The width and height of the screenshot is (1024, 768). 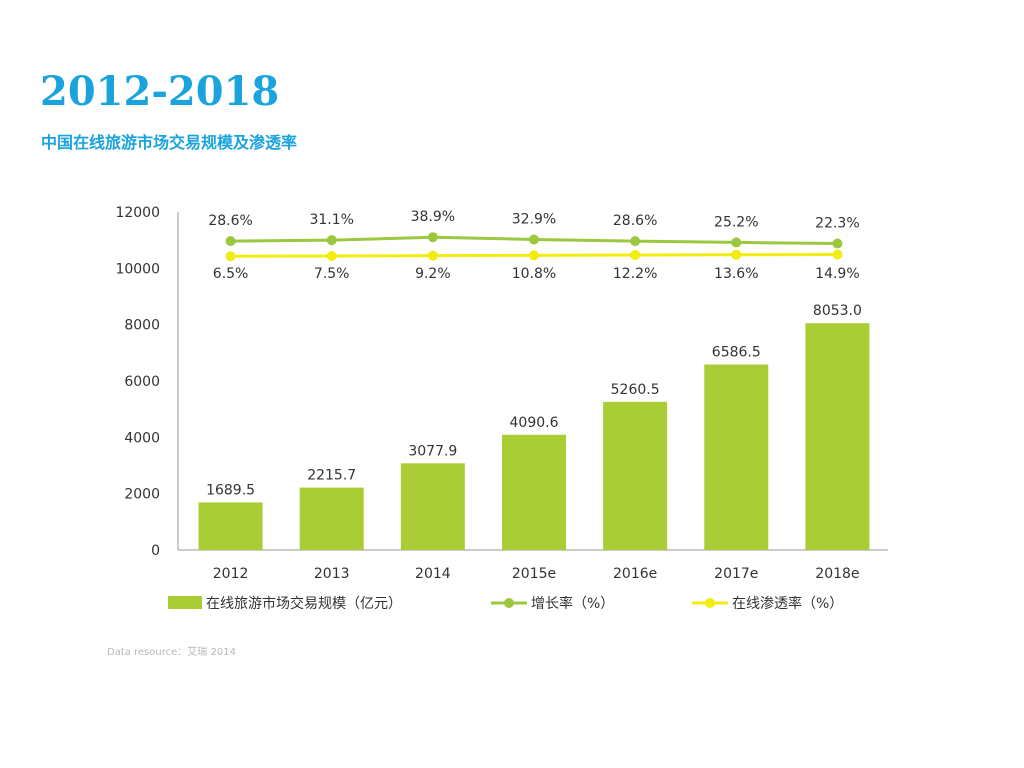 I want to click on y-tick-label: 6000, so click(x=142, y=382).